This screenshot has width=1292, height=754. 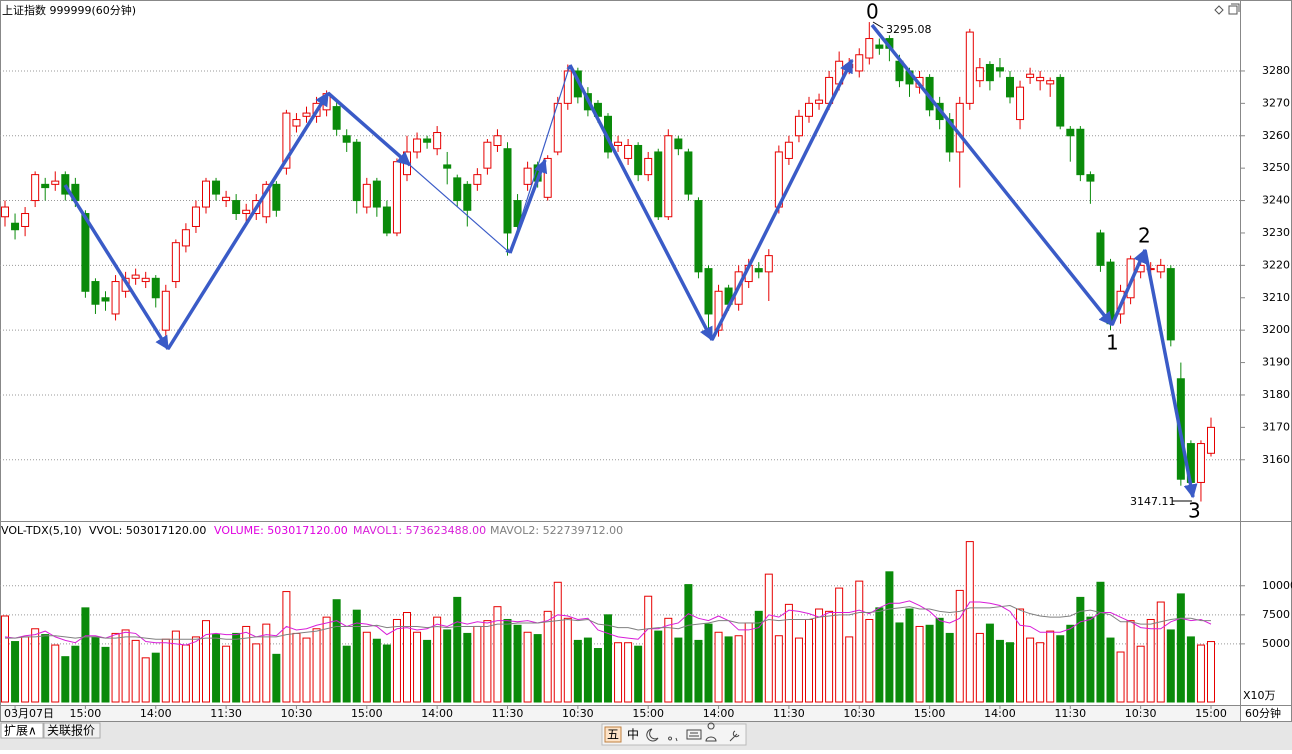 I want to click on wave-label: 0, so click(x=872, y=12).